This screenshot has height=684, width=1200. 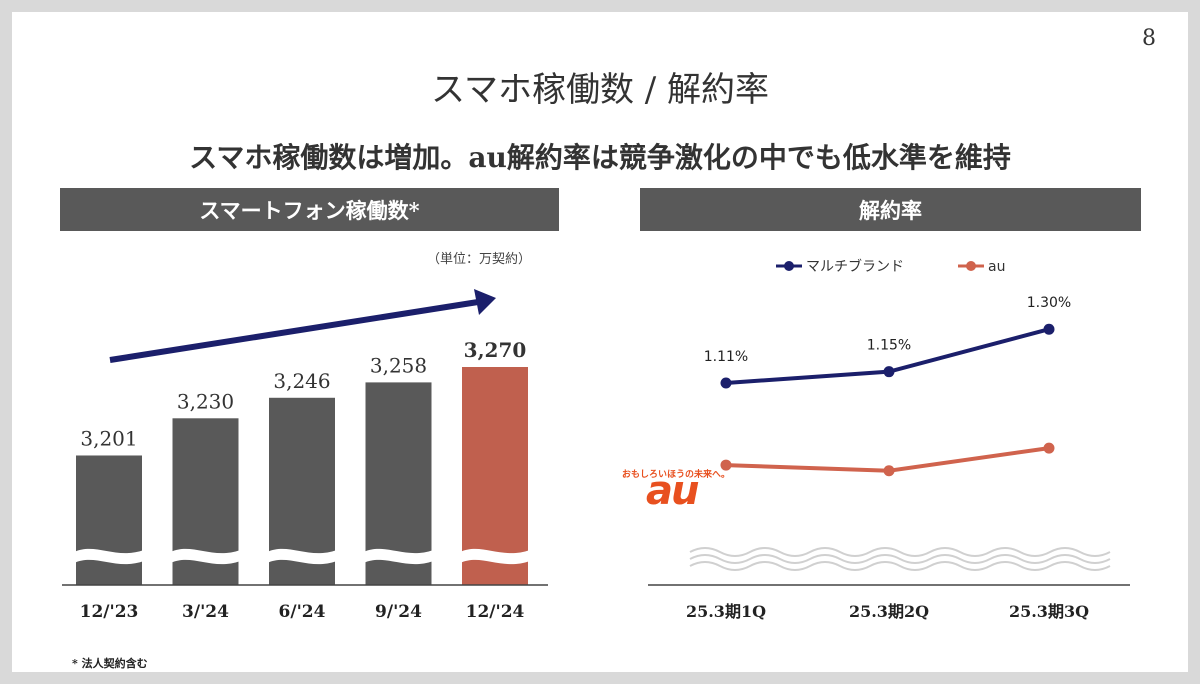 What do you see at coordinates (600, 90) in the screenshot?
I see `page-title: スマホ稼働数 / 解約率` at bounding box center [600, 90].